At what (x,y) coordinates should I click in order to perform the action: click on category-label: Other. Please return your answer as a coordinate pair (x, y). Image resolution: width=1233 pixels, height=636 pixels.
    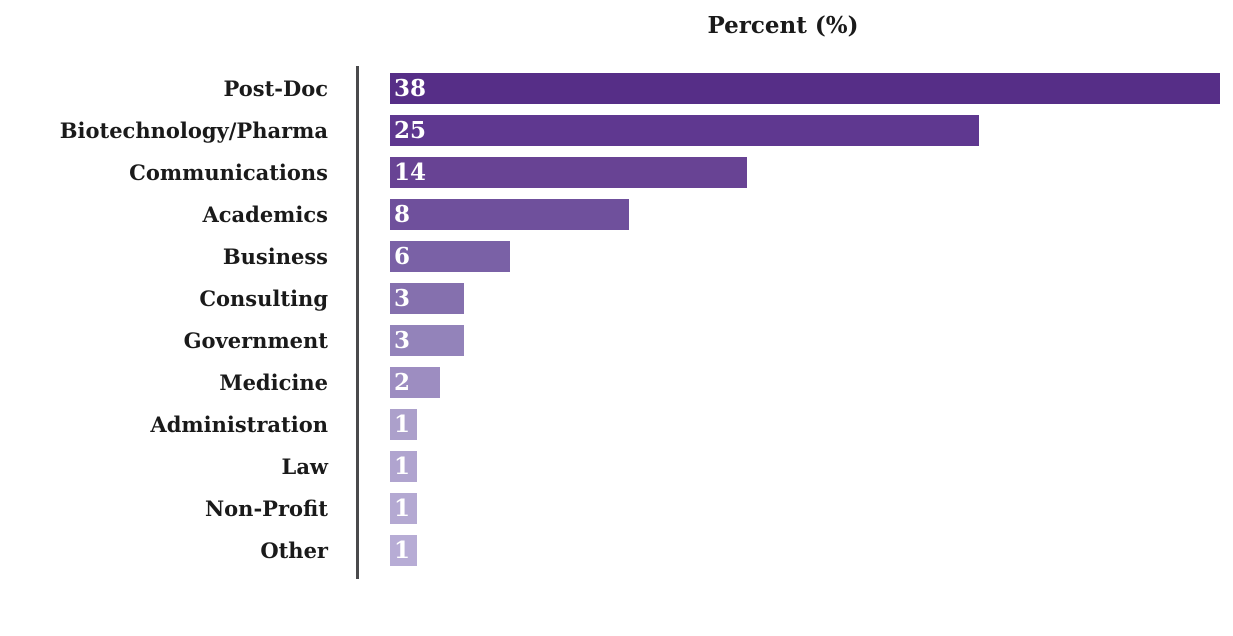
    Looking at the image, I should click on (294, 550).